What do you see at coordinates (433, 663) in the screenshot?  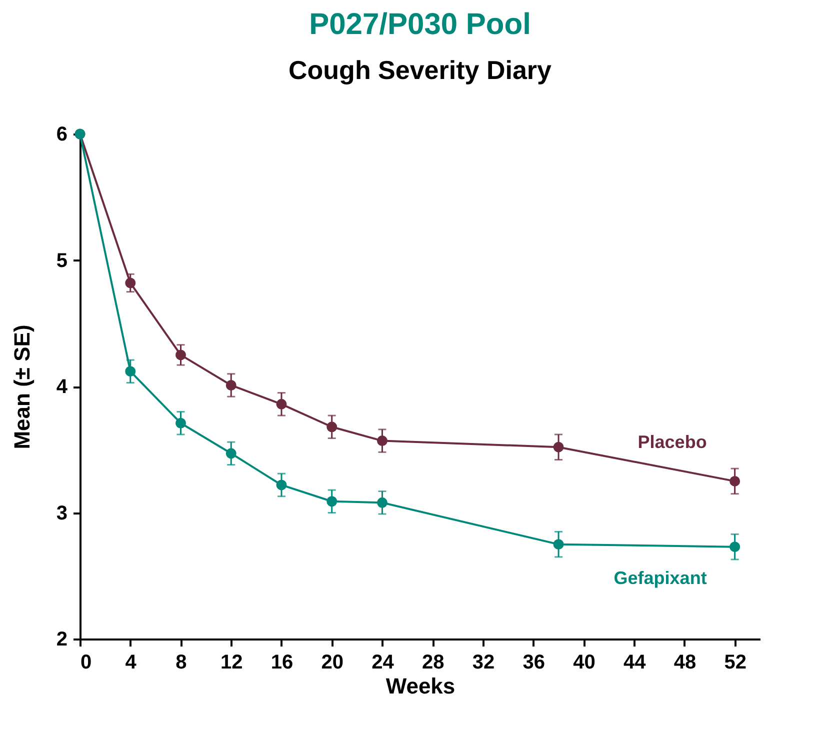 I see `x-tick-label: 28` at bounding box center [433, 663].